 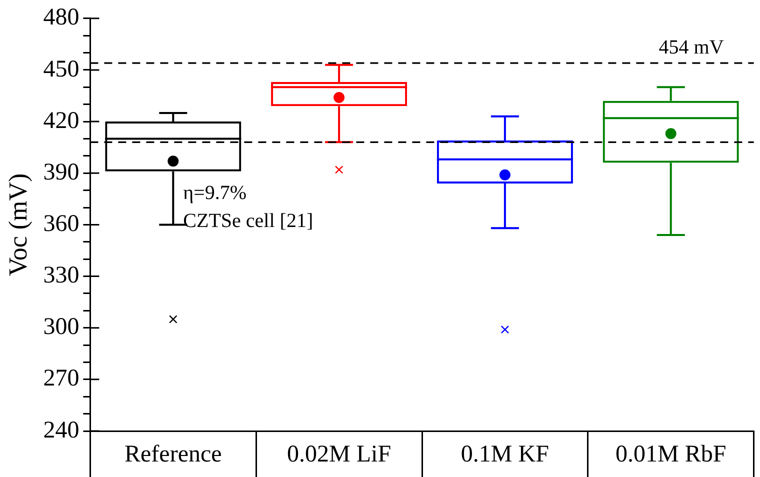 What do you see at coordinates (173, 454) in the screenshot?
I see `x-tick-label: Reference` at bounding box center [173, 454].